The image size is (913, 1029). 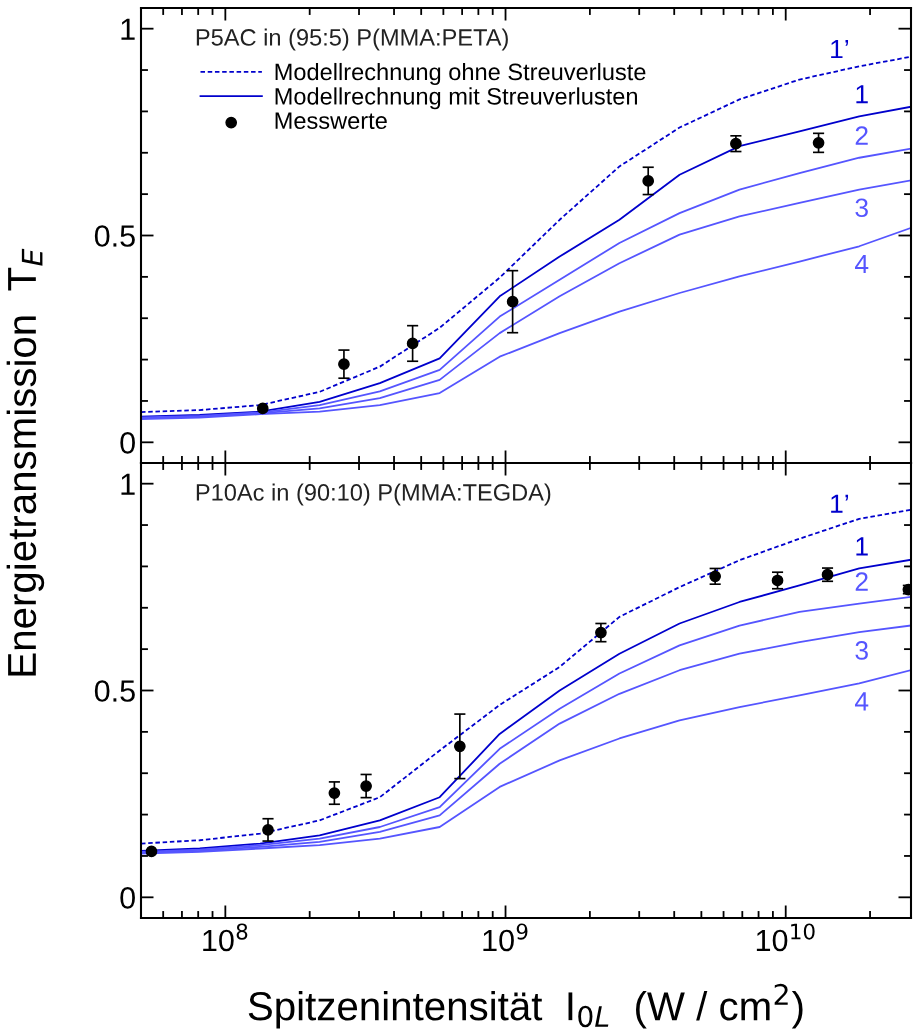 I want to click on legend-label: Modellrechnung ohne Streuverluste, so click(x=460, y=73).